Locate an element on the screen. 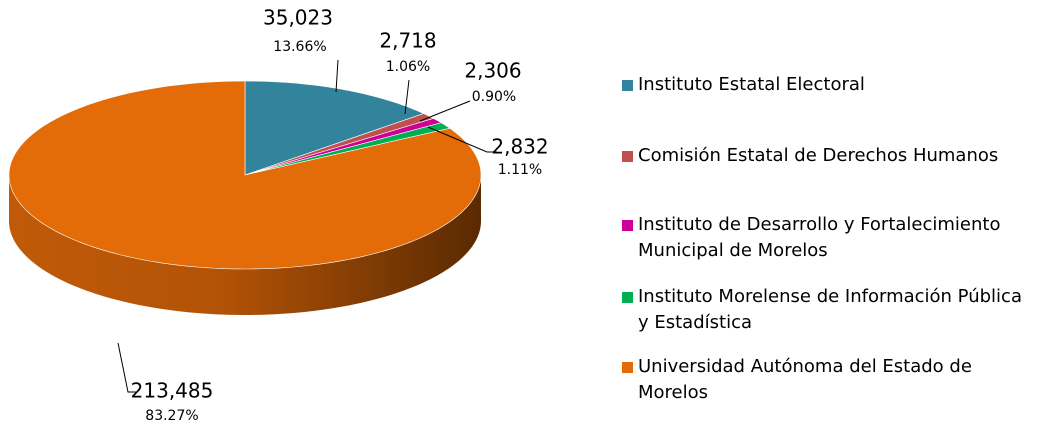 The image size is (1042, 428). percent-label: 13.66% is located at coordinates (299, 47).